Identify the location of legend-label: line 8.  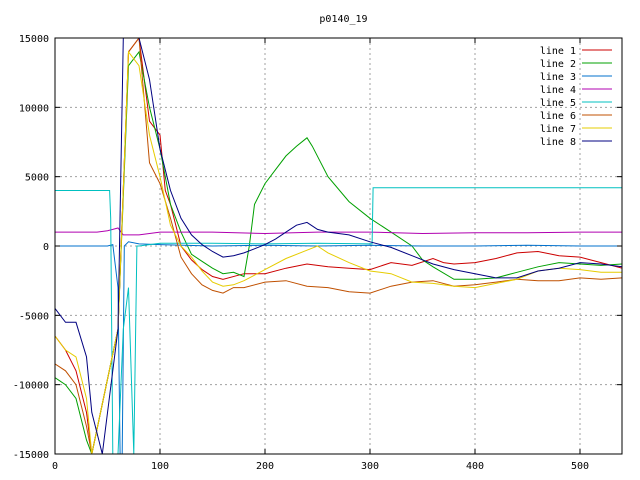
(558, 142).